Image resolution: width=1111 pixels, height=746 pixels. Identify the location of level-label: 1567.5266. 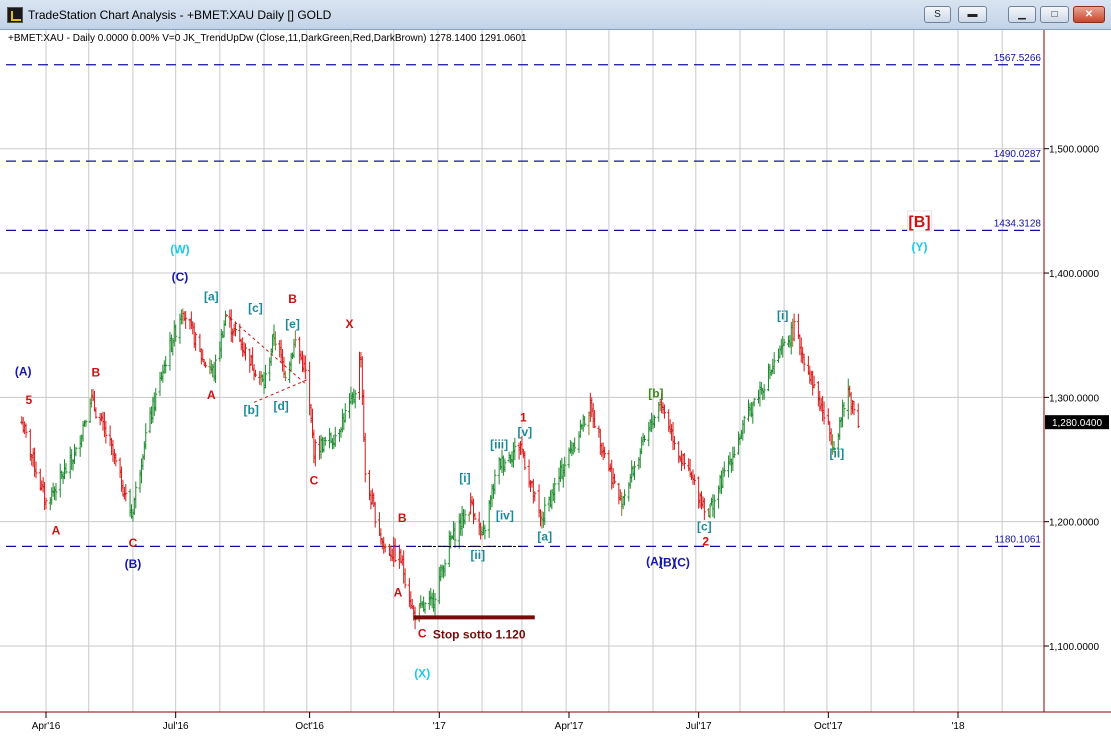
(1018, 58).